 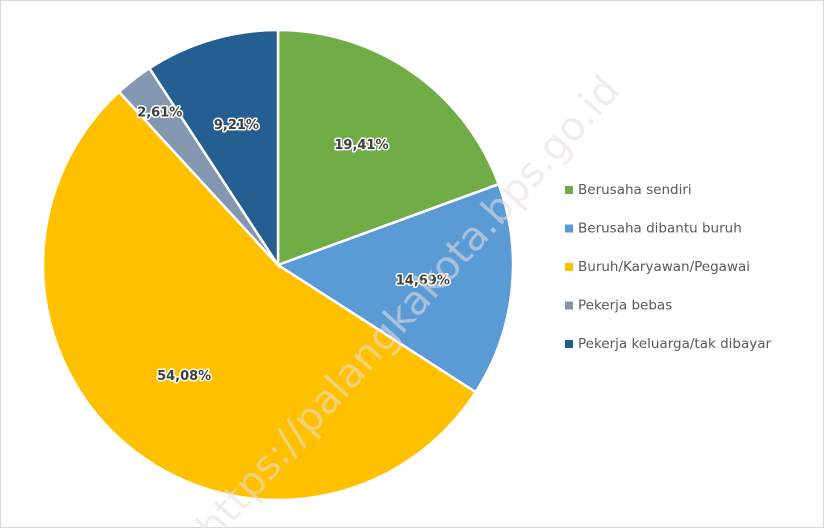 What do you see at coordinates (423, 281) in the screenshot?
I see `data-label: 14,69%` at bounding box center [423, 281].